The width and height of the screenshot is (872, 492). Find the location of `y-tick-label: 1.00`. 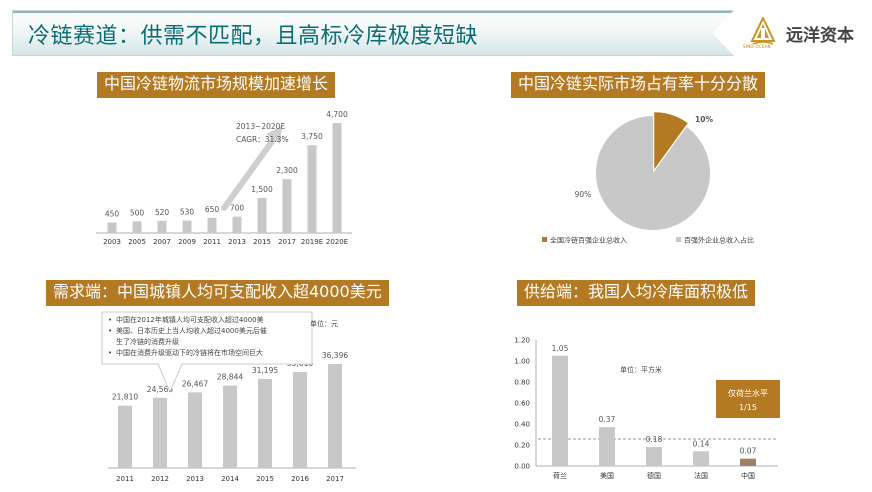

y-tick-label: 1.00 is located at coordinates (522, 362).